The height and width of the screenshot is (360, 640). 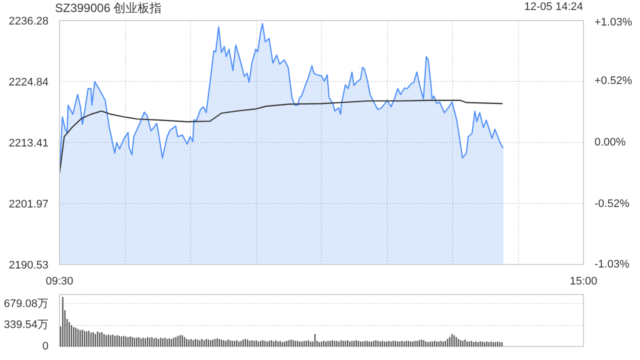 I want to click on y2-tick-label: +1.03%, so click(x=613, y=22).